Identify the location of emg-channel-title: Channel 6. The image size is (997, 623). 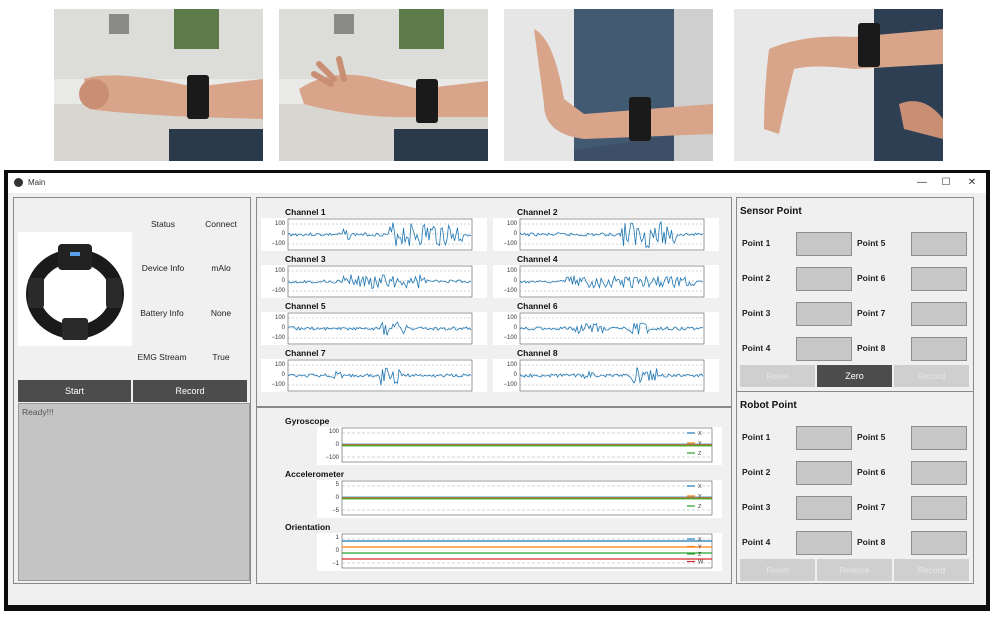
(537, 306).